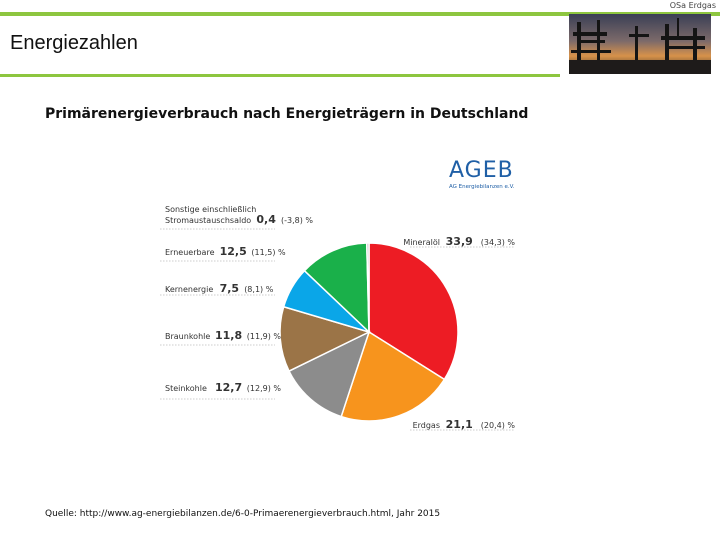 This screenshot has height=540, width=720. What do you see at coordinates (640, 44) in the screenshot?
I see `offshore-platform-photo` at bounding box center [640, 44].